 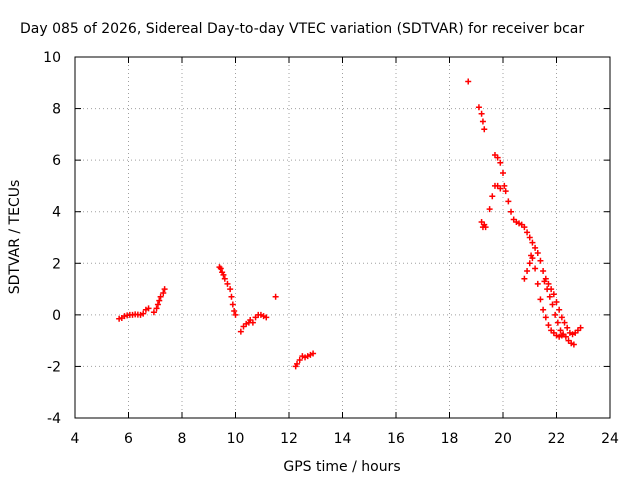 I want to click on x-tick-label: 22, so click(x=557, y=439).